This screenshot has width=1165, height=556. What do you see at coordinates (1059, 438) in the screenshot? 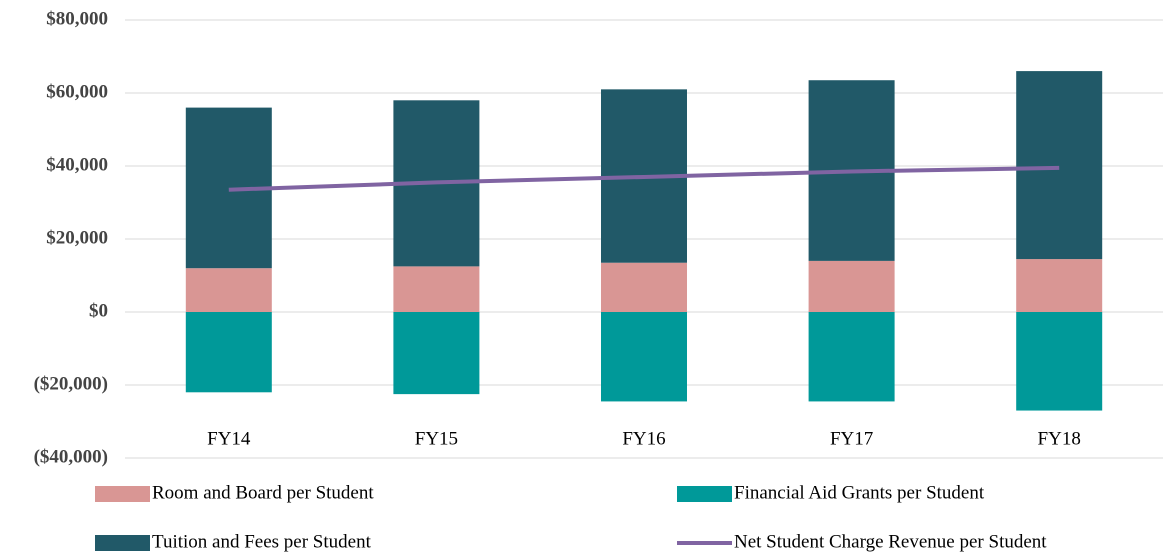
I see `x-tick-label: FY18` at bounding box center [1059, 438].